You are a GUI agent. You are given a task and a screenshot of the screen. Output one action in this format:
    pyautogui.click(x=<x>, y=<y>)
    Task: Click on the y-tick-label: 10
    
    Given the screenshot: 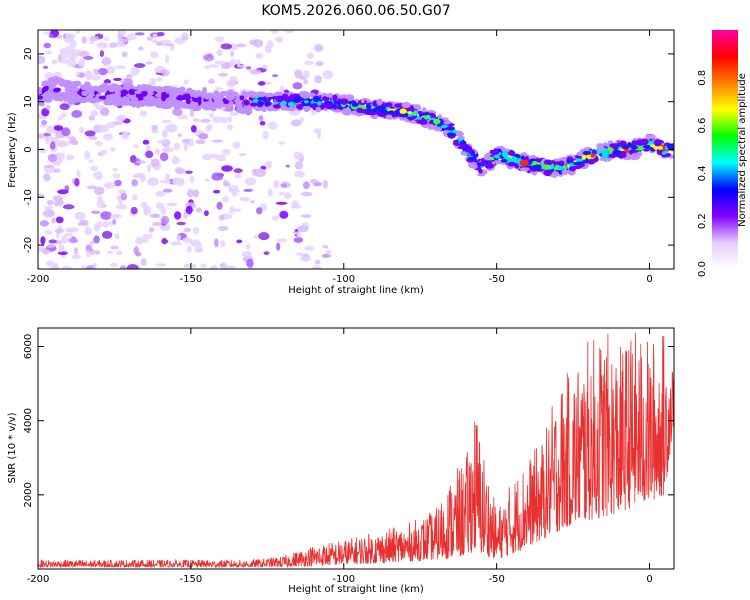 What is the action you would take?
    pyautogui.click(x=28, y=101)
    